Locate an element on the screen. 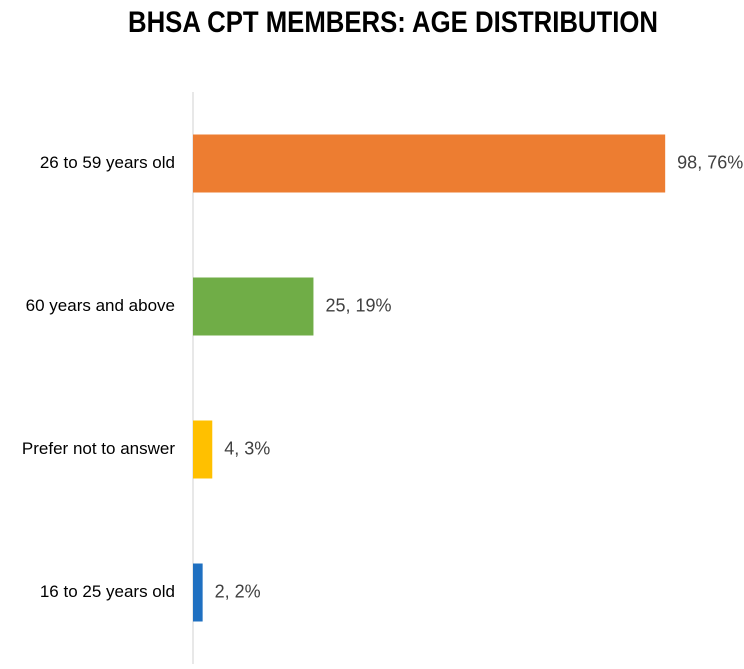 This screenshot has height=669, width=744. data-label: 4, 3% is located at coordinates (247, 448).